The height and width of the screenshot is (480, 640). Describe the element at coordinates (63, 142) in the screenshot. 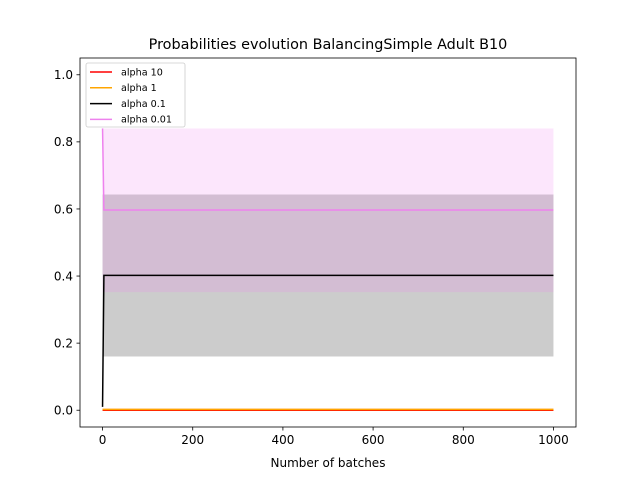

I see `y-tick-label: 0.8` at that location.